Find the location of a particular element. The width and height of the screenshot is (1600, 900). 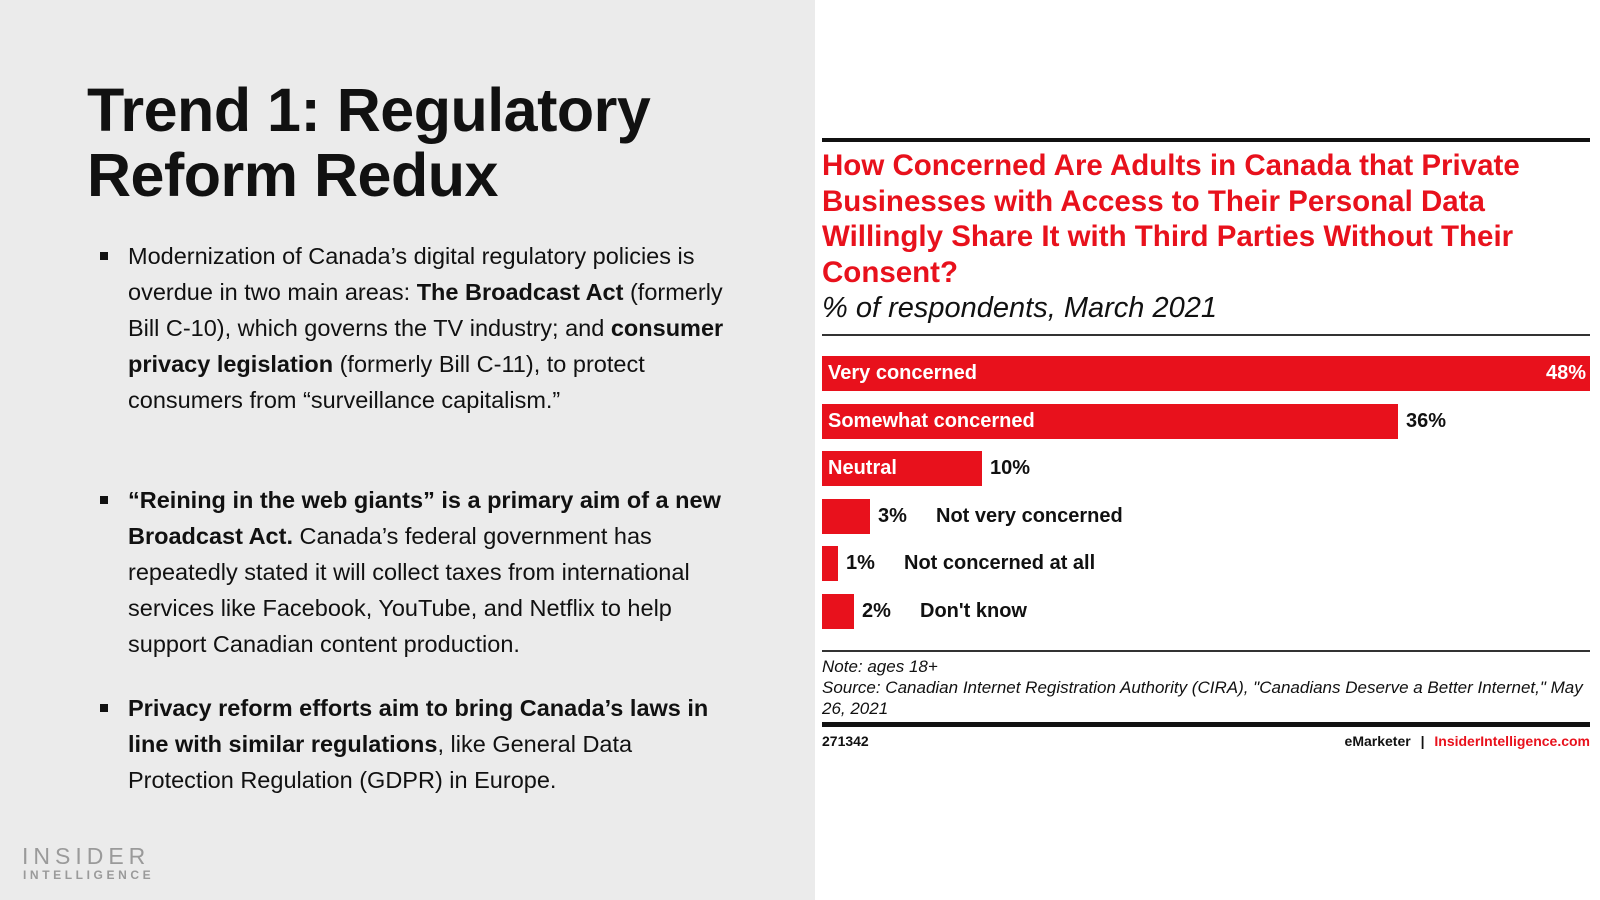

top-rule is located at coordinates (1206, 140).